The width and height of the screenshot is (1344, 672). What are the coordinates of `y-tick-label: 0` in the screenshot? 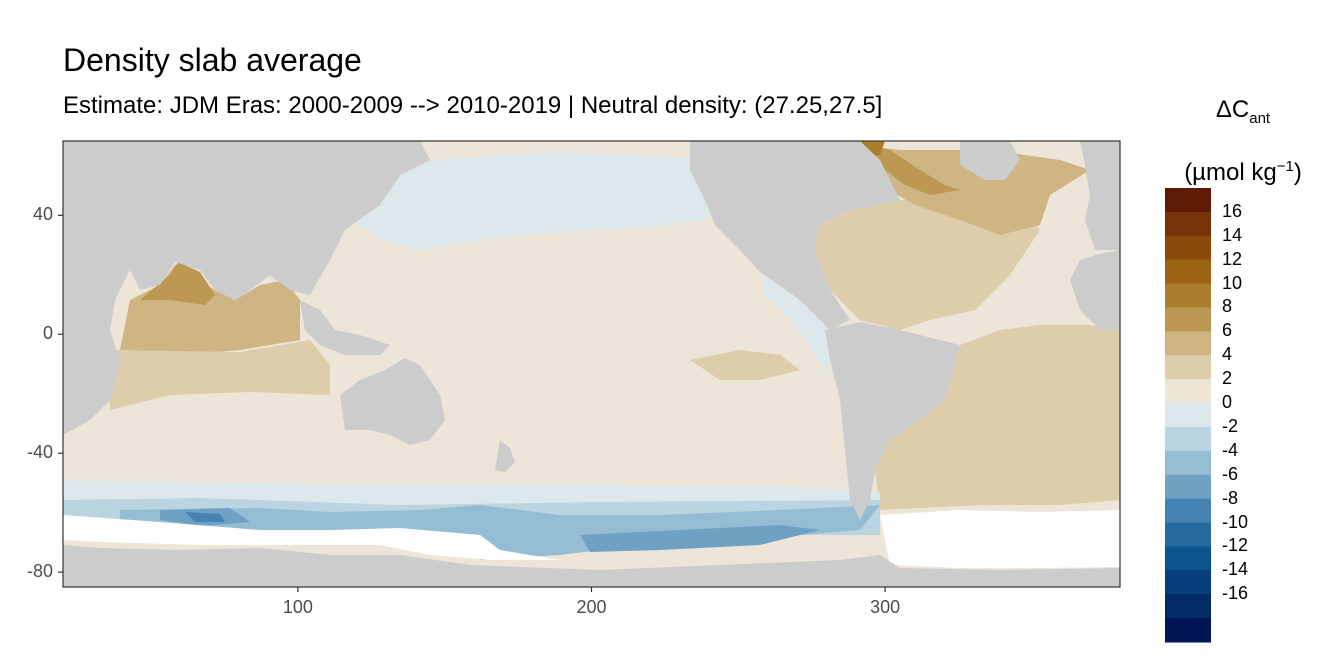 It's located at (47, 333).